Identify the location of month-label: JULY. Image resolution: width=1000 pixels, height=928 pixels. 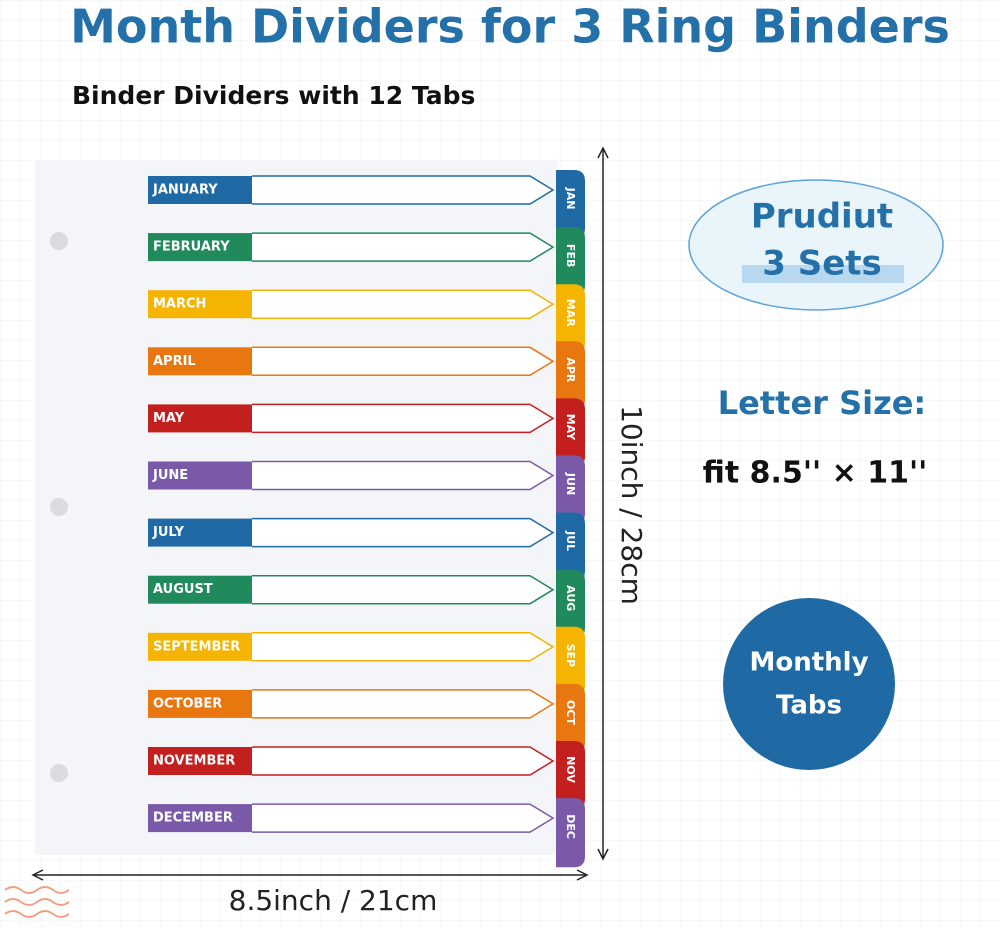
(168, 532).